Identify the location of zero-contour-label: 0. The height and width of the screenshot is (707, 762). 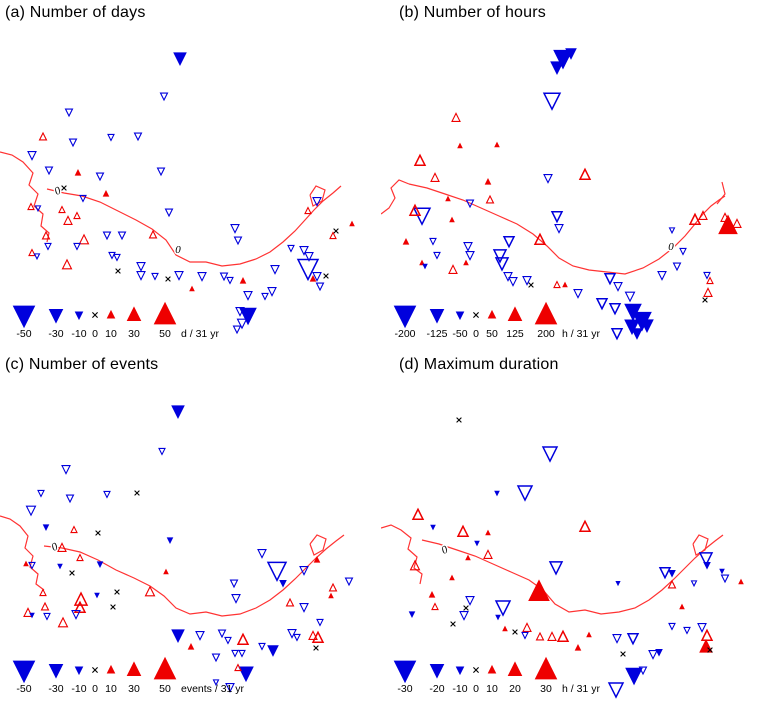
(445, 549).